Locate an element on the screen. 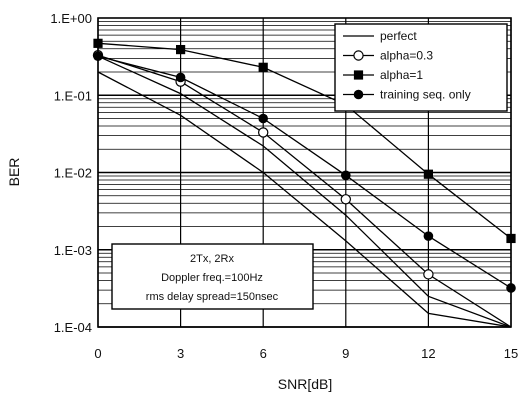 This screenshot has width=528, height=398. y-tick-label: 1.E+00 is located at coordinates (71, 18).